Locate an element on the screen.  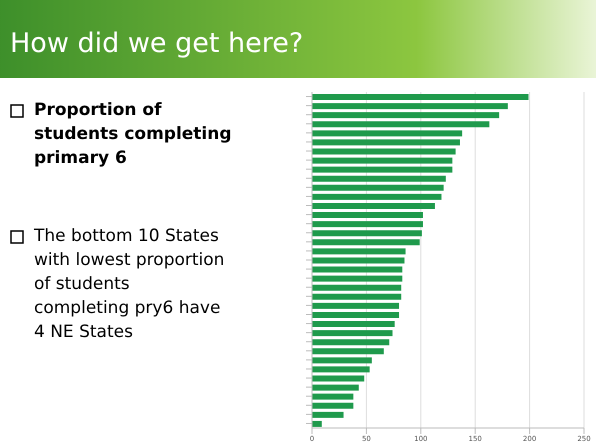
text: The bottom 10 States with lowest proportion of students completing pry6 have 4 NE States is located at coordinates (130, 284).